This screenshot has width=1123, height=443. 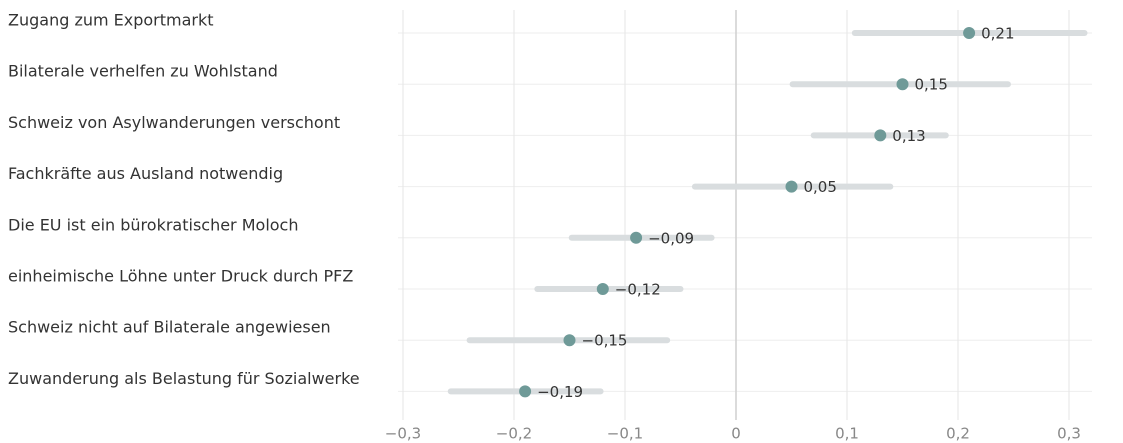 What do you see at coordinates (169, 327) in the screenshot?
I see `category-label: Schweiz nicht auf Bilaterale angewiesen` at bounding box center [169, 327].